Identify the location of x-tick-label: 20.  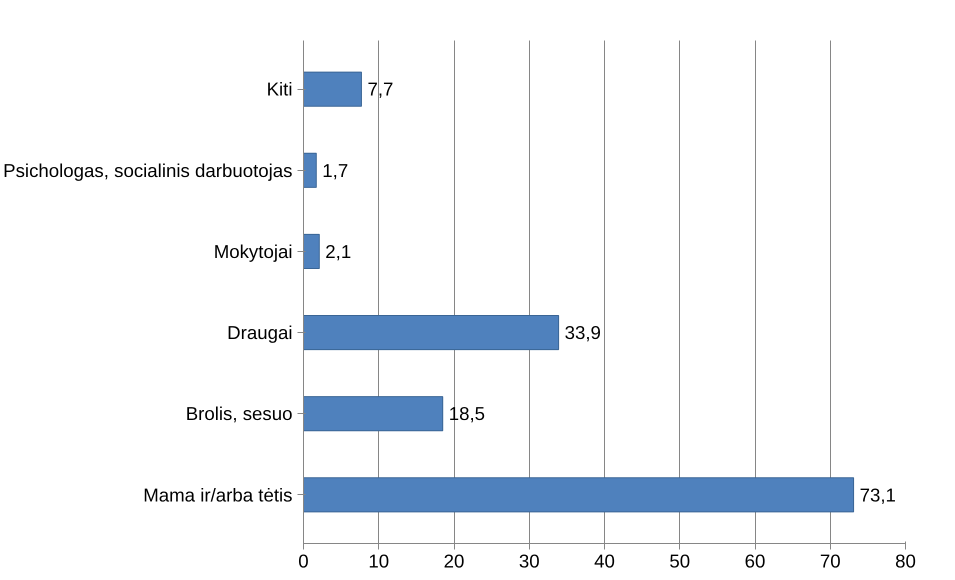
(454, 561).